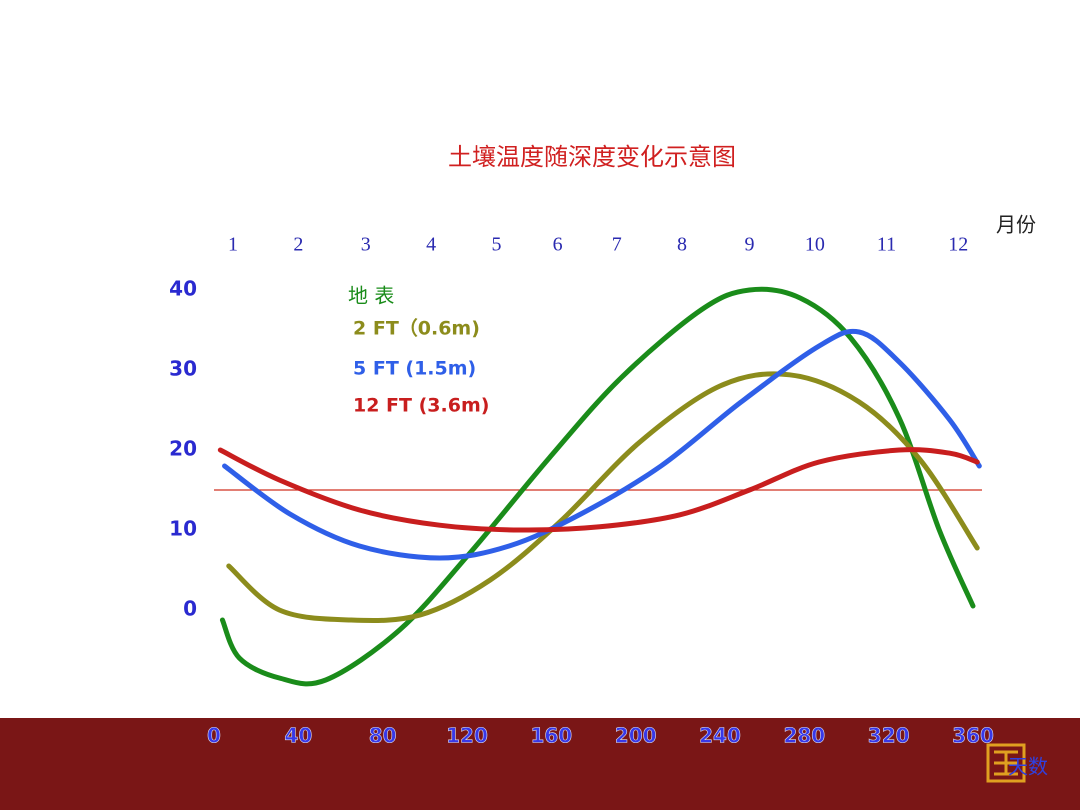 This screenshot has width=1080, height=810. I want to click on x2-tick-label: 9, so click(750, 245).